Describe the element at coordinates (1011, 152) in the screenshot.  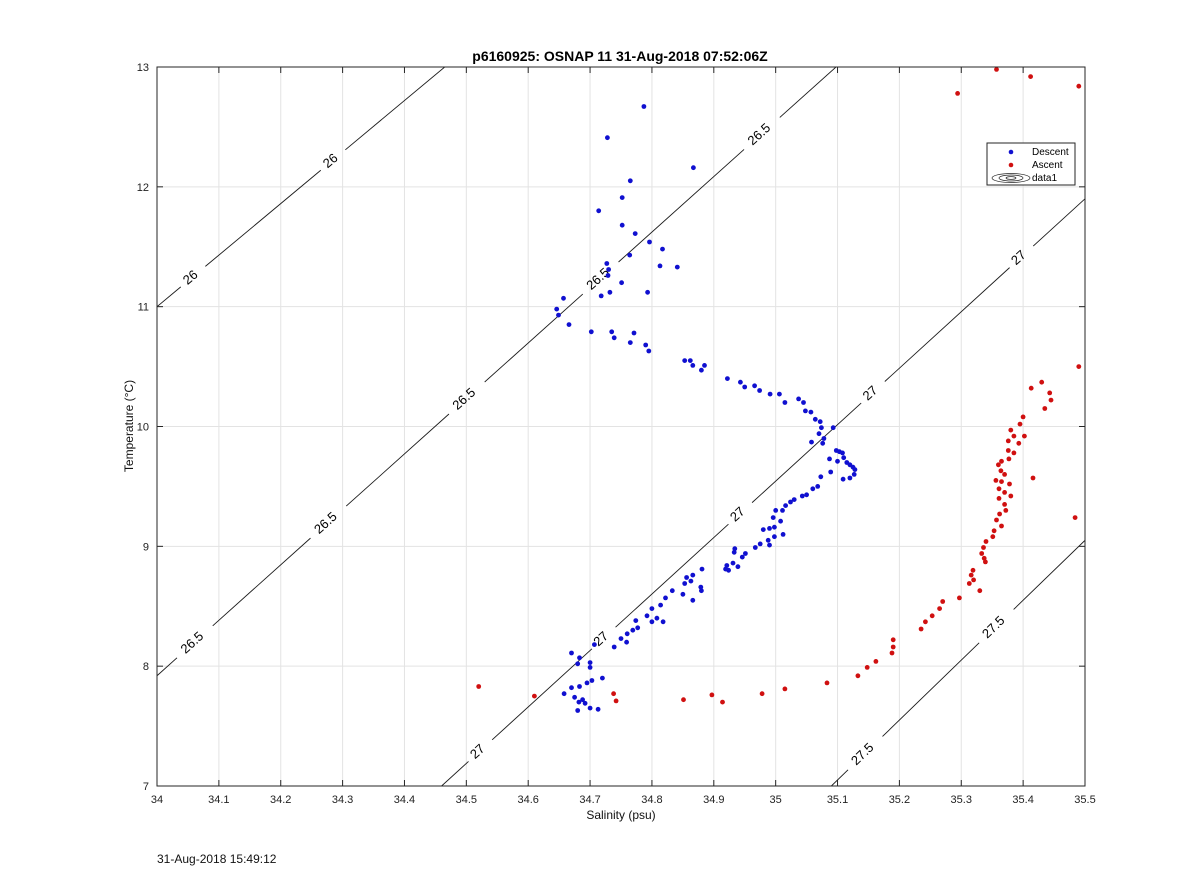
I see `legend-descent-marker` at that location.